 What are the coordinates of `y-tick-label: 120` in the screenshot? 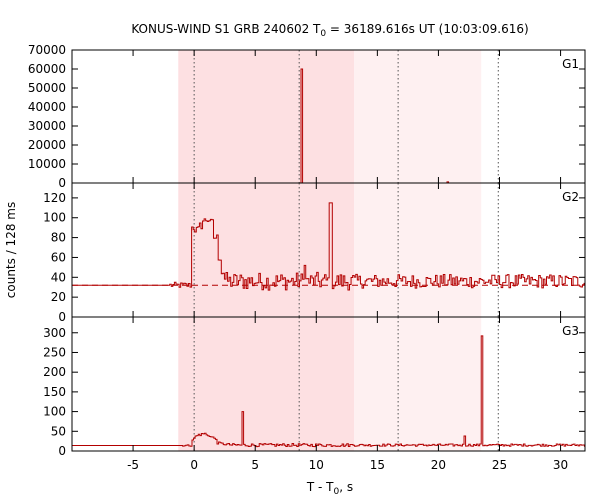 It's located at (54, 198).